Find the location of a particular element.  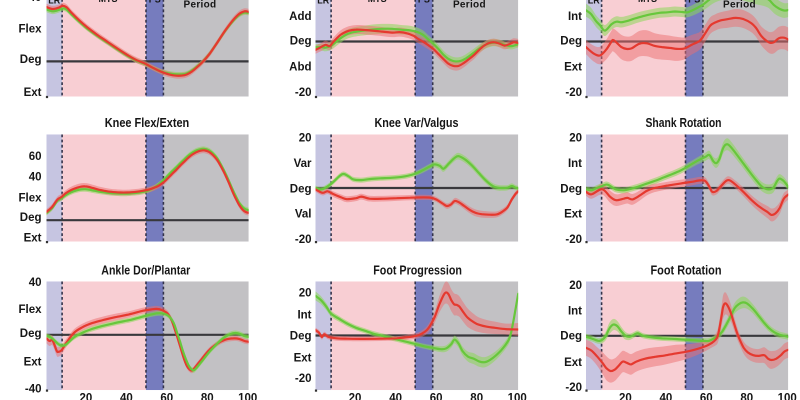

svg-text: Val is located at coordinates (303, 215).